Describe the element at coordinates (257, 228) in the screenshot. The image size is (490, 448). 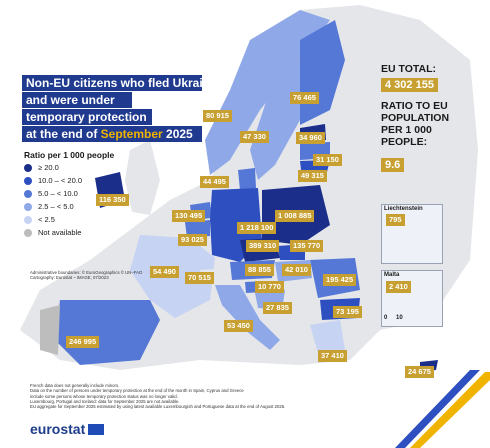
I see `country-value-label: 1 218 100` at that location.